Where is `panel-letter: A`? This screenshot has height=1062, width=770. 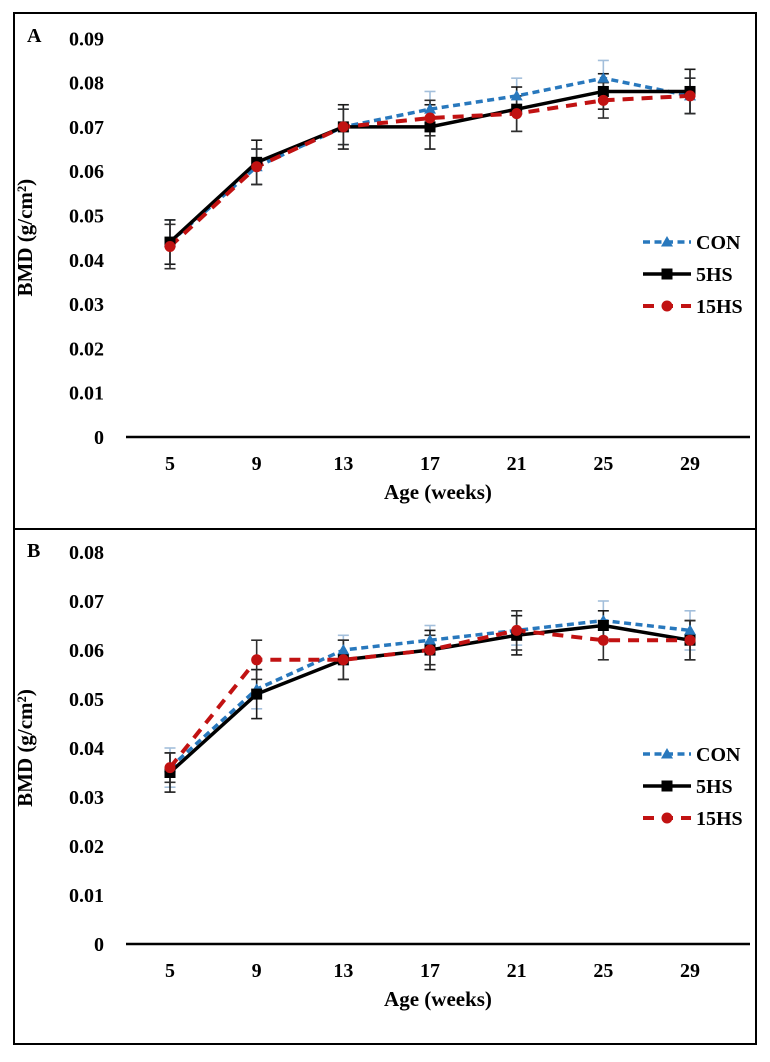
panel-letter: A is located at coordinates (34, 36).